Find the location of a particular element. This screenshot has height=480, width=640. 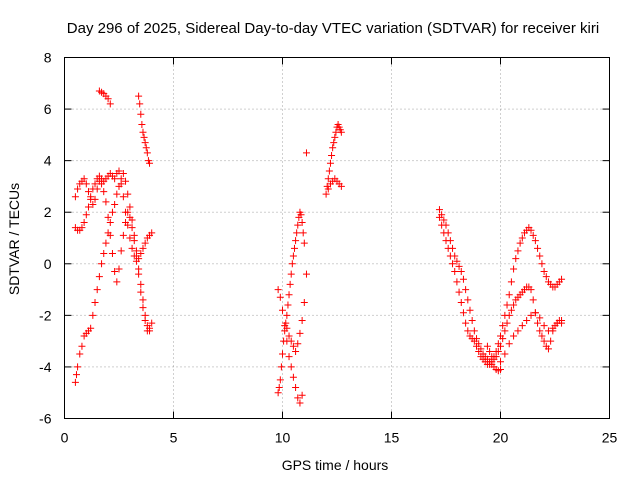

y-tick-label: -2 is located at coordinates (45, 315).